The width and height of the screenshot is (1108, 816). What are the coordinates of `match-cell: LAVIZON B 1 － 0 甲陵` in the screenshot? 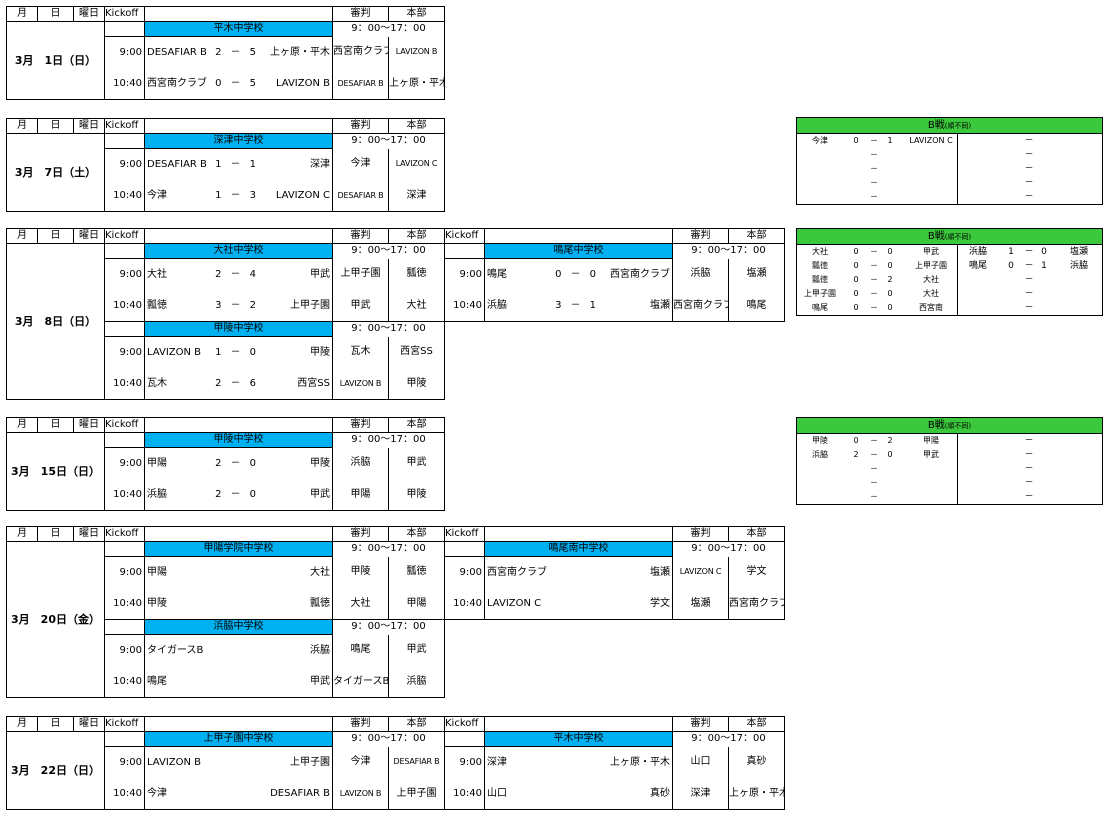 It's located at (238, 352).